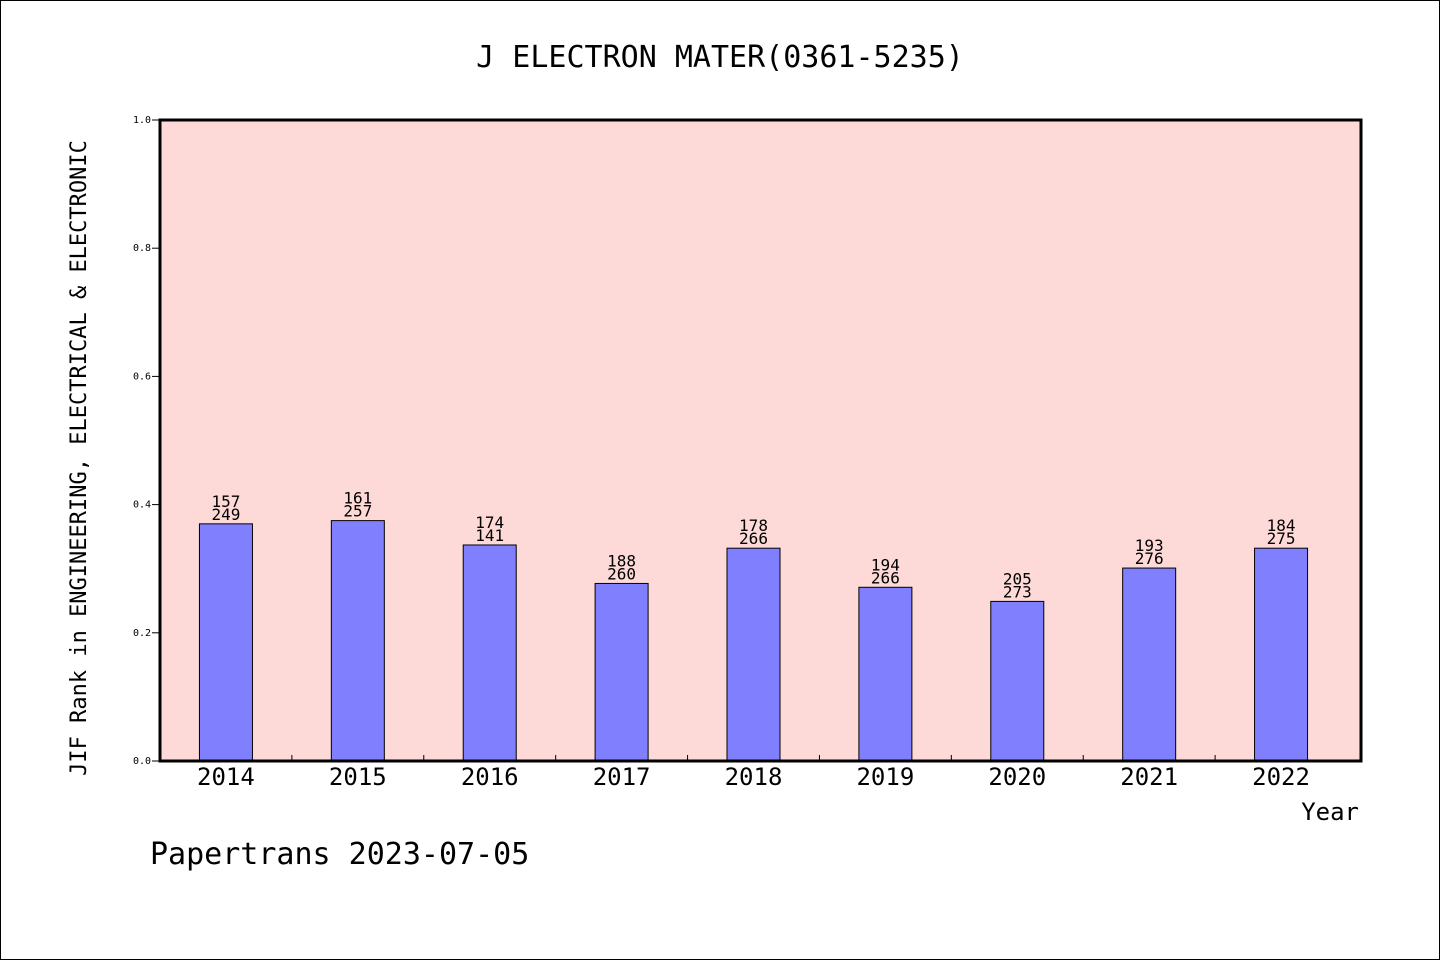  I want to click on chart-title: J ELECTRON MATER(0361-5235), so click(720, 57).